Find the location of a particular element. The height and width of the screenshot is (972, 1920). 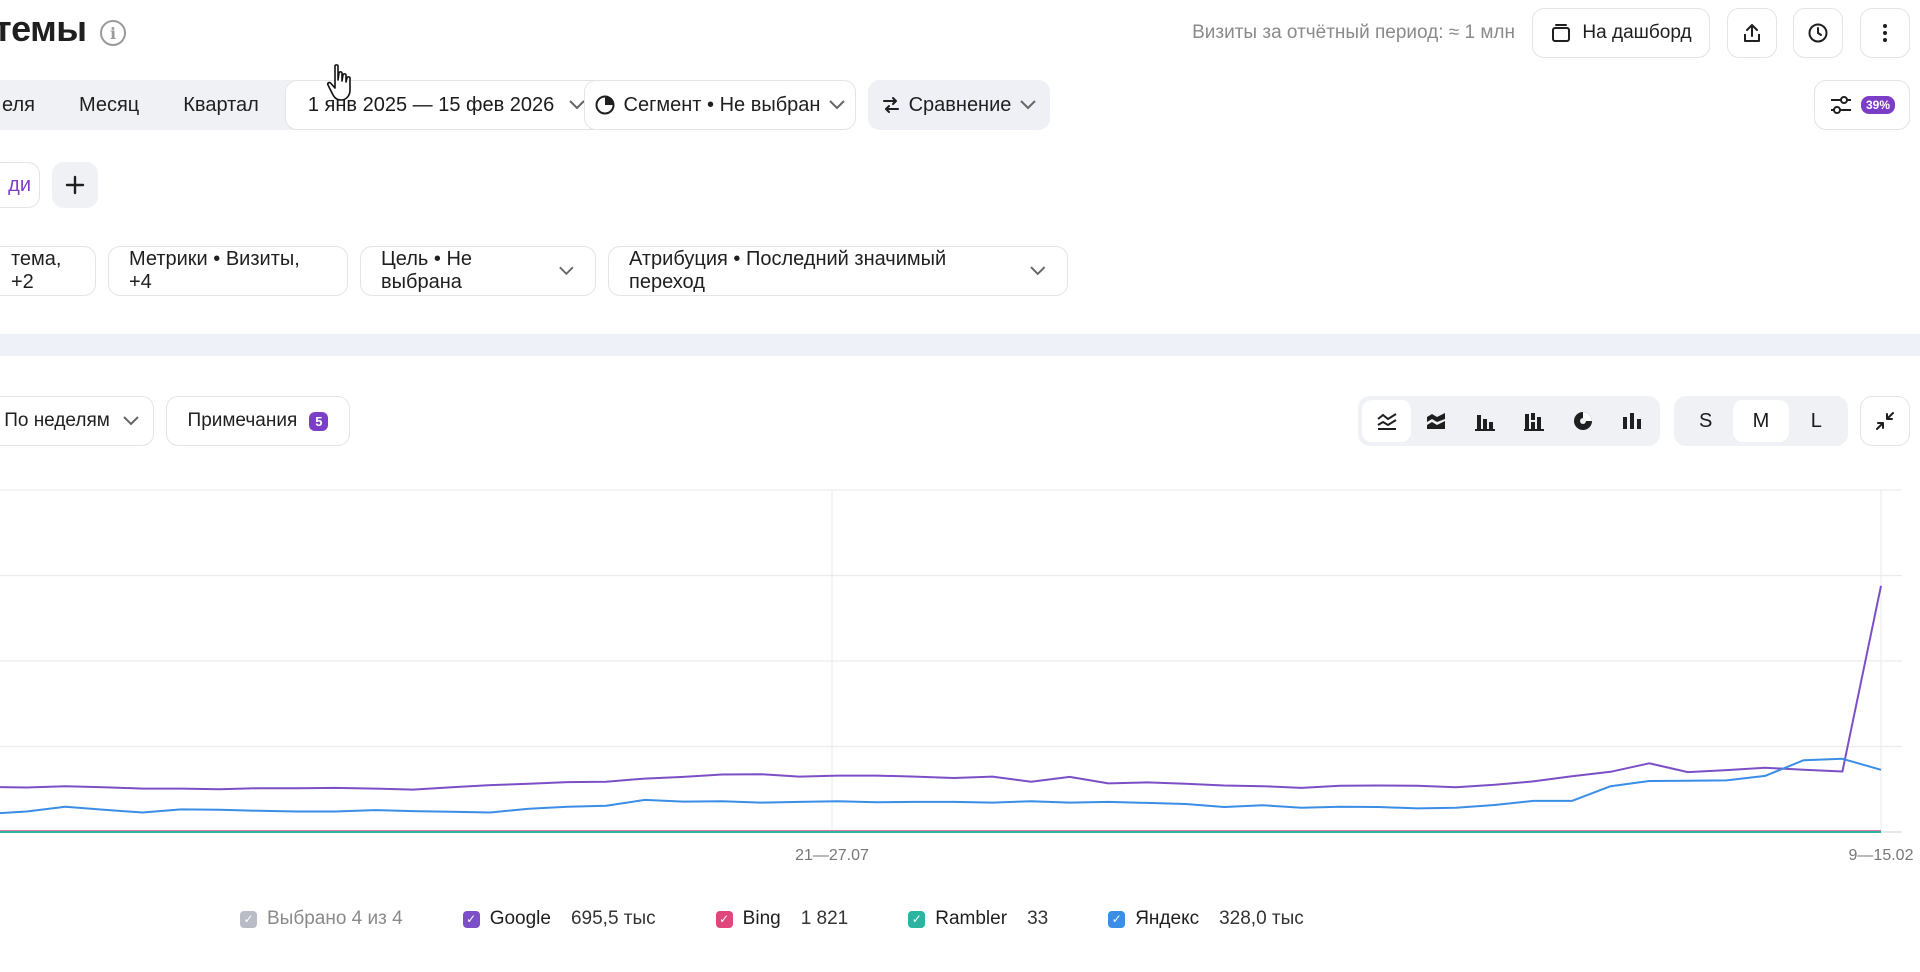

attribution-pill: Атрибуция • Последний значимый переход is located at coordinates (838, 271).